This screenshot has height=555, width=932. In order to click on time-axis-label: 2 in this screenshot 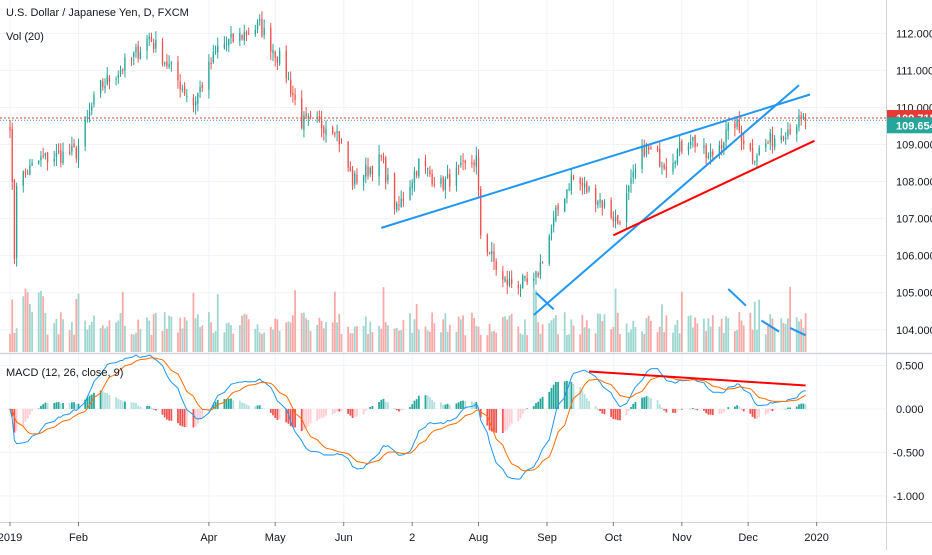, I will do `click(412, 538)`.